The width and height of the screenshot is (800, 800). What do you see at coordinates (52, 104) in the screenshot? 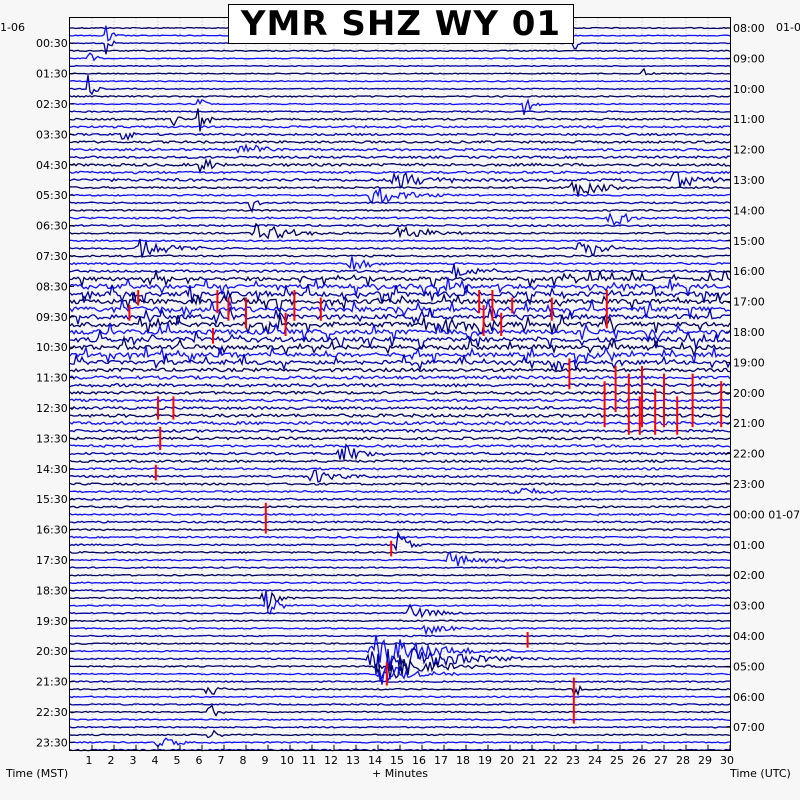
I see `left-time-label: 02:30` at bounding box center [52, 104].